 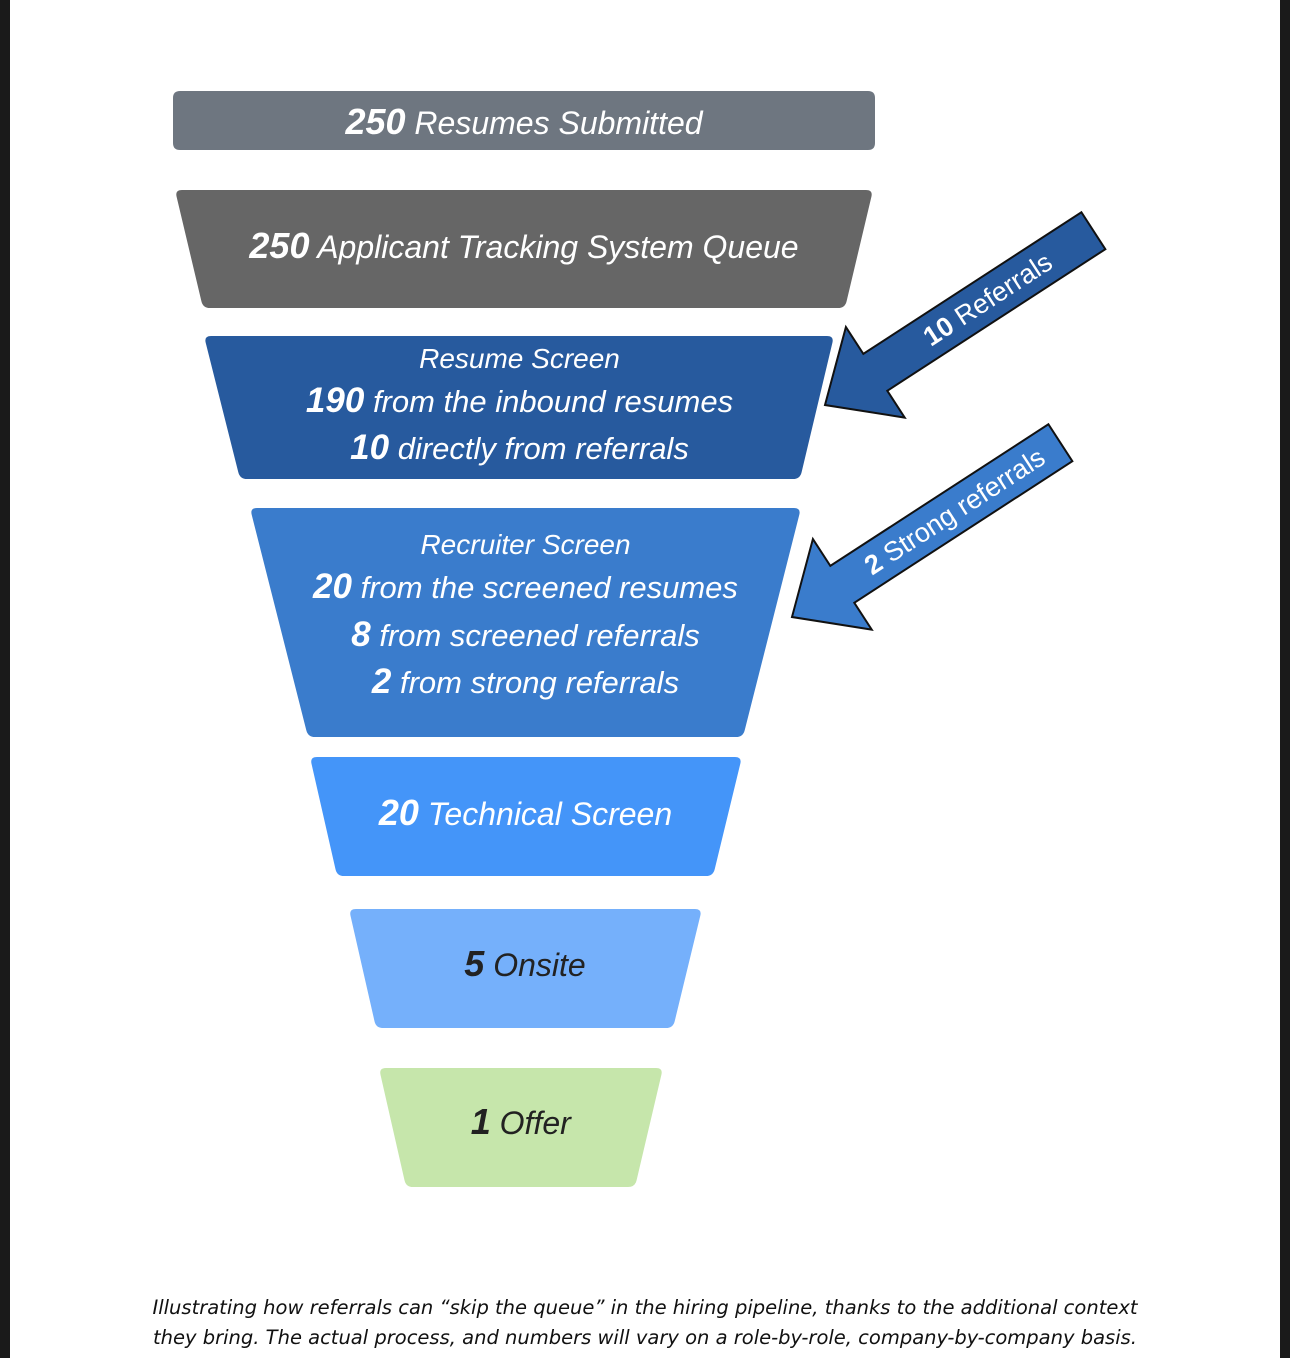 I want to click on stage-ats-queue-shape, so click(x=524, y=249).